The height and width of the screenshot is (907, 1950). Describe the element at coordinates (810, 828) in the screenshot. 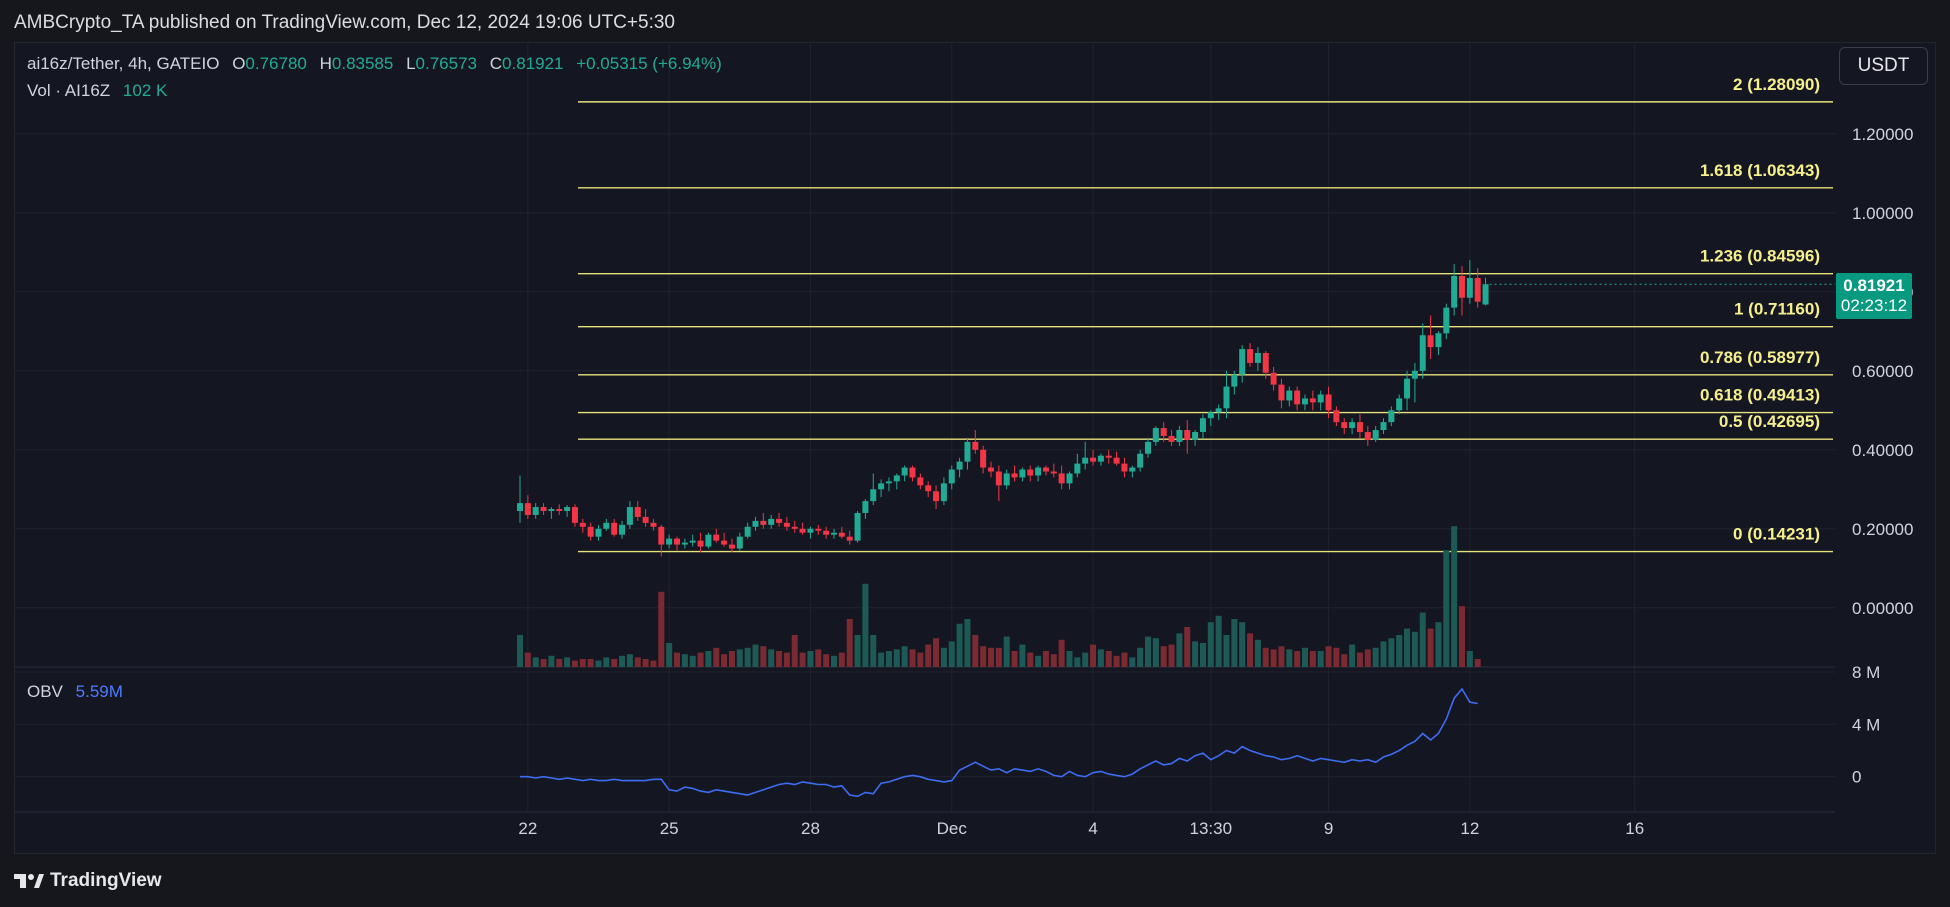

I see `time-axis-label: 28` at that location.